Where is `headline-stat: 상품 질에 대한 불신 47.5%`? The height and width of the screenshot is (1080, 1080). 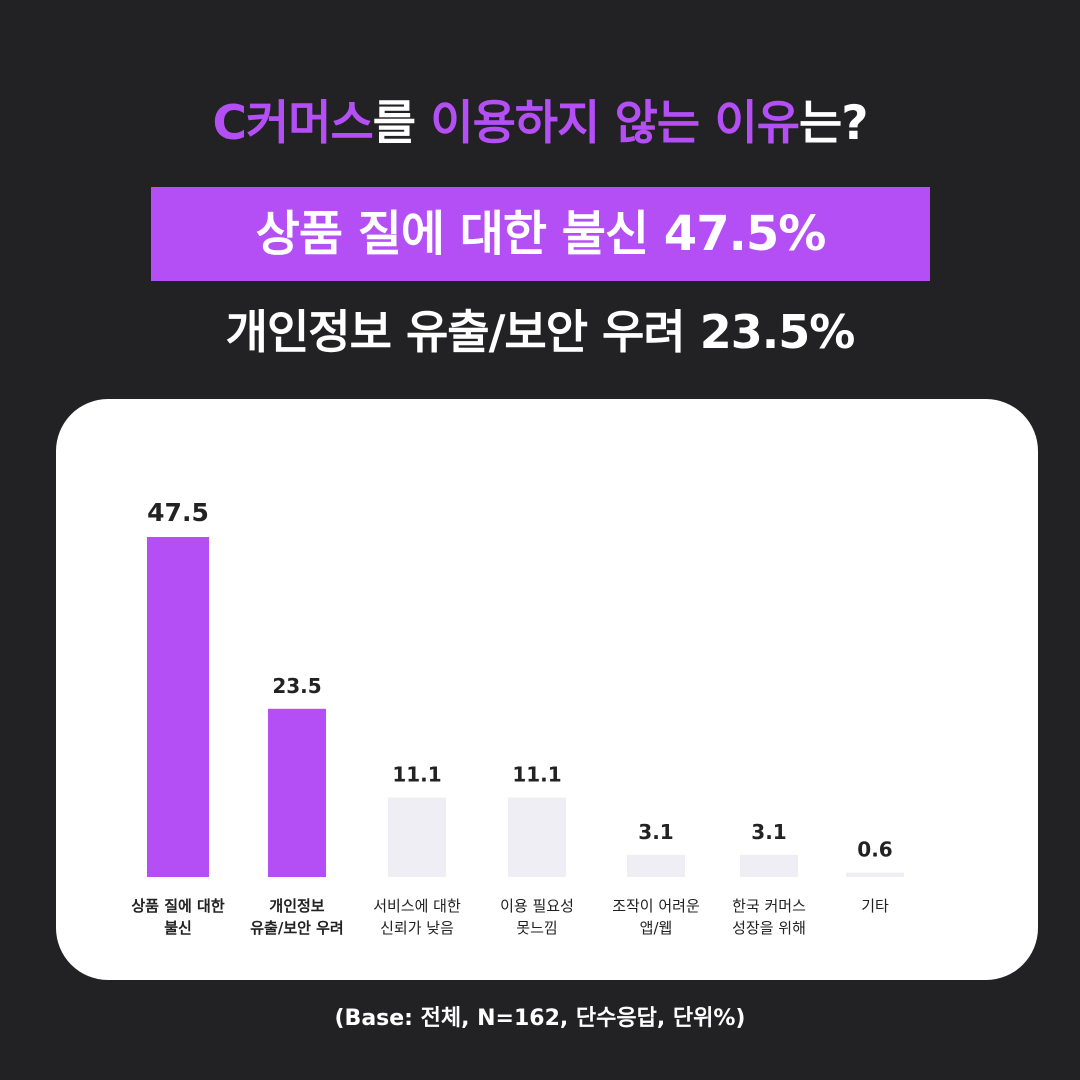 headline-stat: 상품 질에 대한 불신 47.5% is located at coordinates (541, 234).